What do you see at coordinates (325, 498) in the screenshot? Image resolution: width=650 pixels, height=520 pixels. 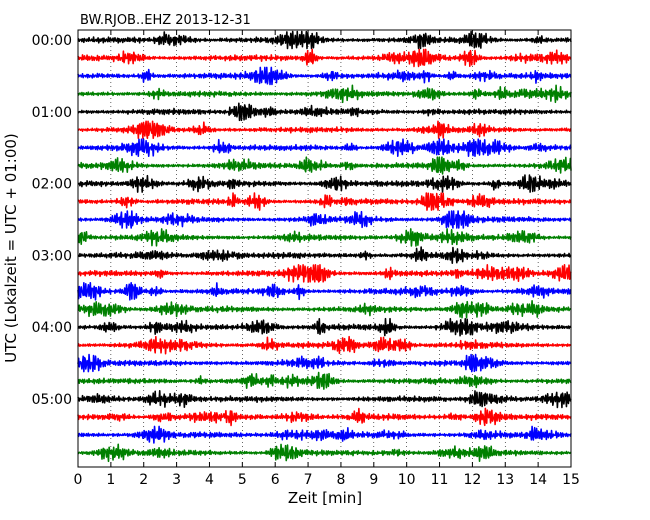 I see `x-axis-label: Zeit [min]` at bounding box center [325, 498].